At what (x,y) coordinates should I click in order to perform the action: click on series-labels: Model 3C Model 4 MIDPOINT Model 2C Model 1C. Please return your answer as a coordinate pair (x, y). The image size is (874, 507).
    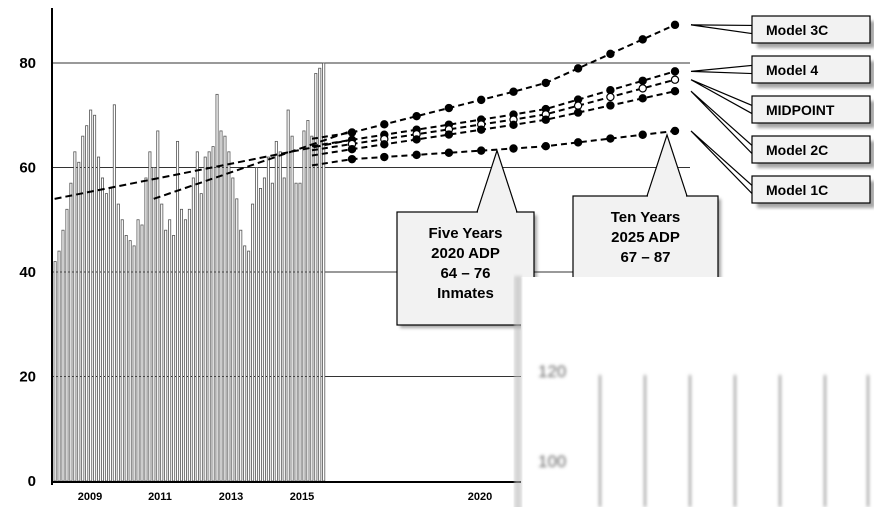
    Looking at the image, I should click on (781, 110).